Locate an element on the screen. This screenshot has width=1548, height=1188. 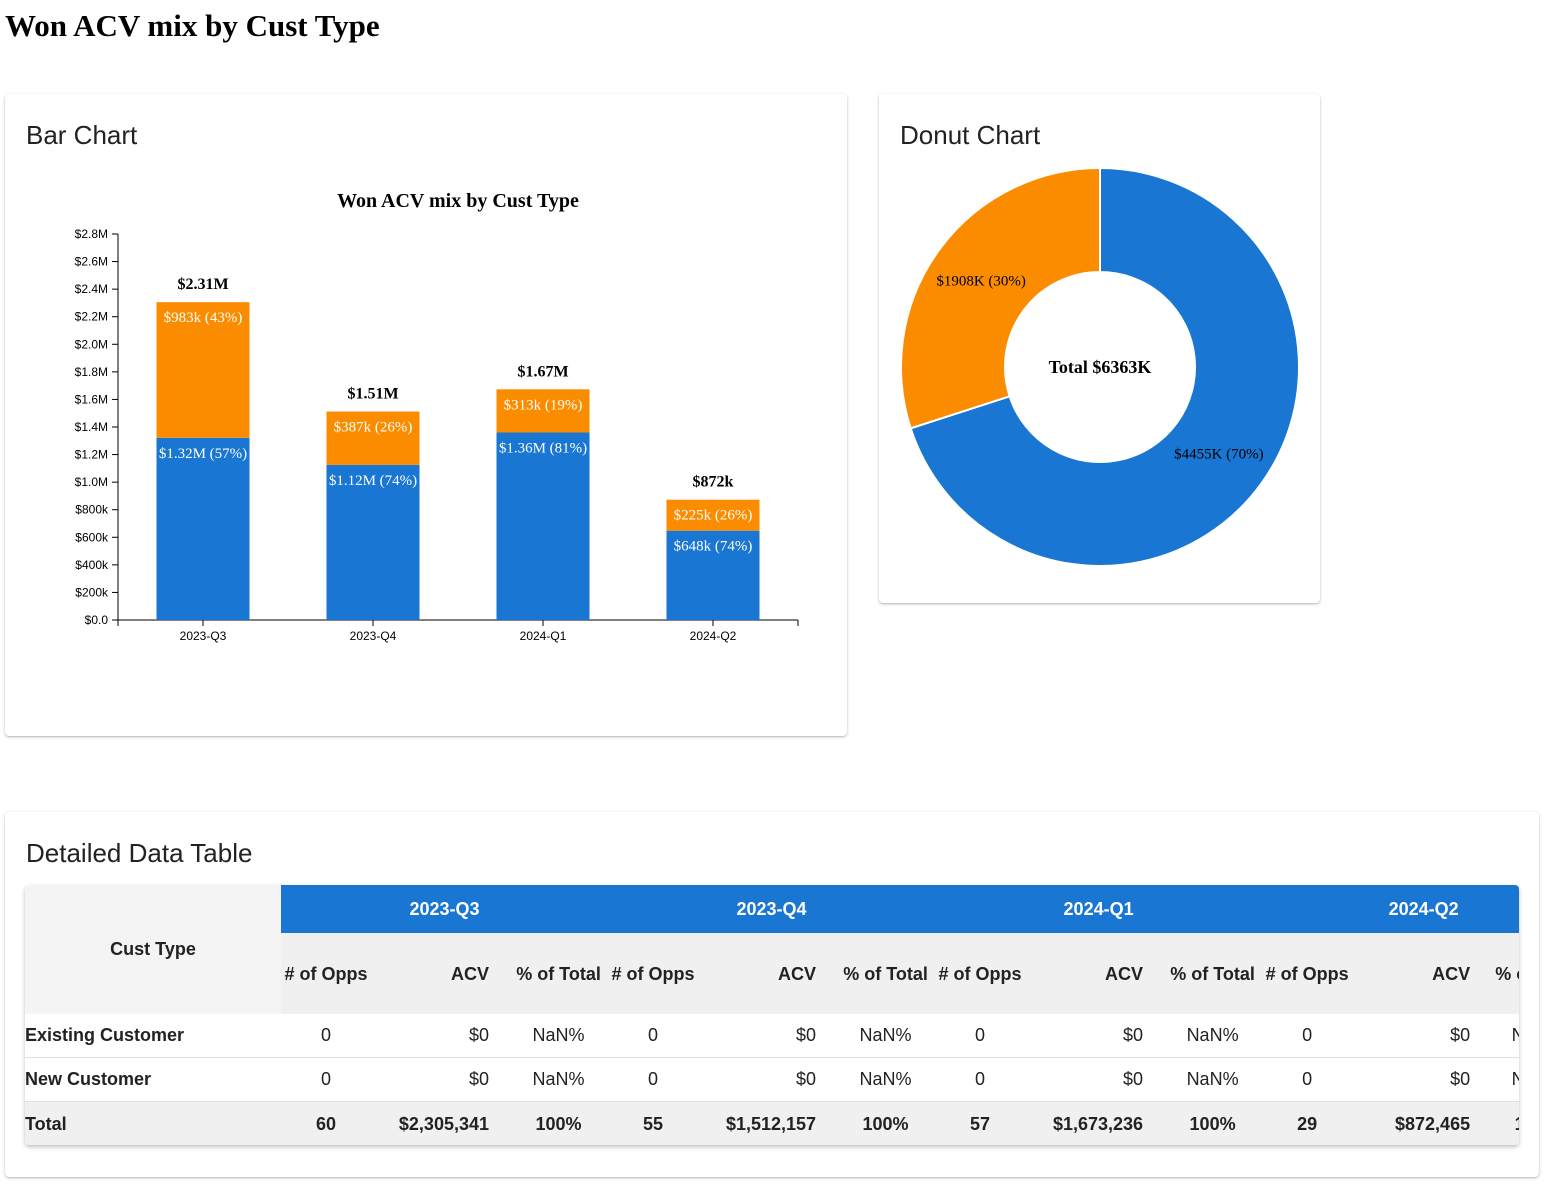
y-tick-label: $0.0 is located at coordinates (97, 620).